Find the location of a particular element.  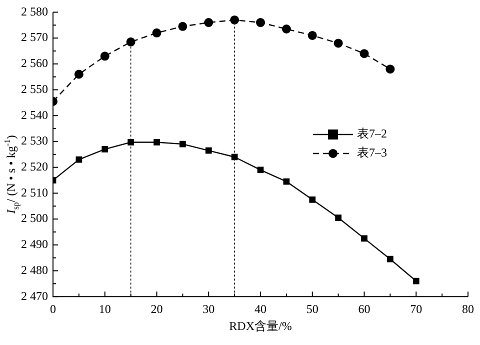

x-tick-label: 40 is located at coordinates (260, 309).